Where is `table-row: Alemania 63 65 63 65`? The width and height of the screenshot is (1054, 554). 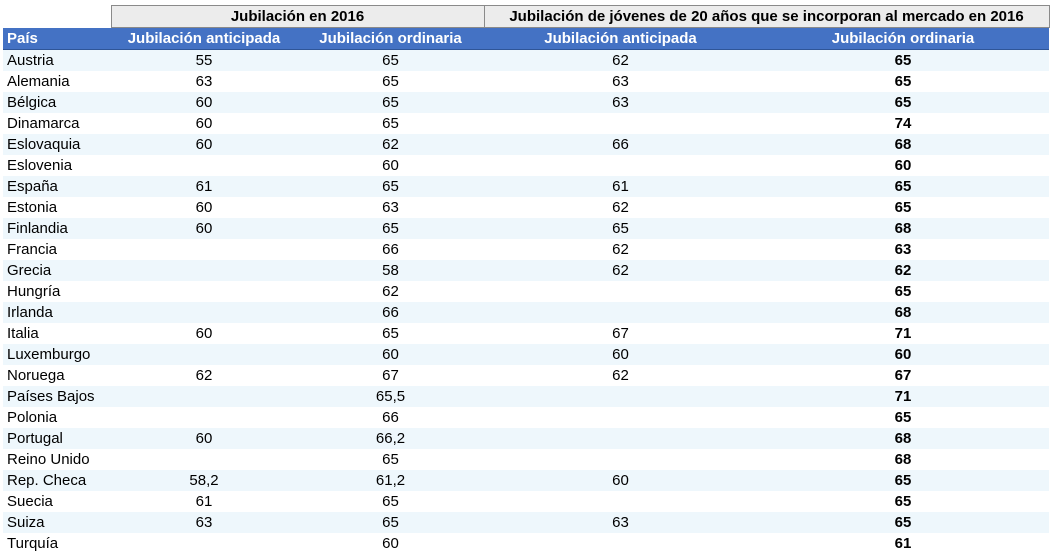 table-row: Alemania 63 65 63 65 is located at coordinates (526, 81).